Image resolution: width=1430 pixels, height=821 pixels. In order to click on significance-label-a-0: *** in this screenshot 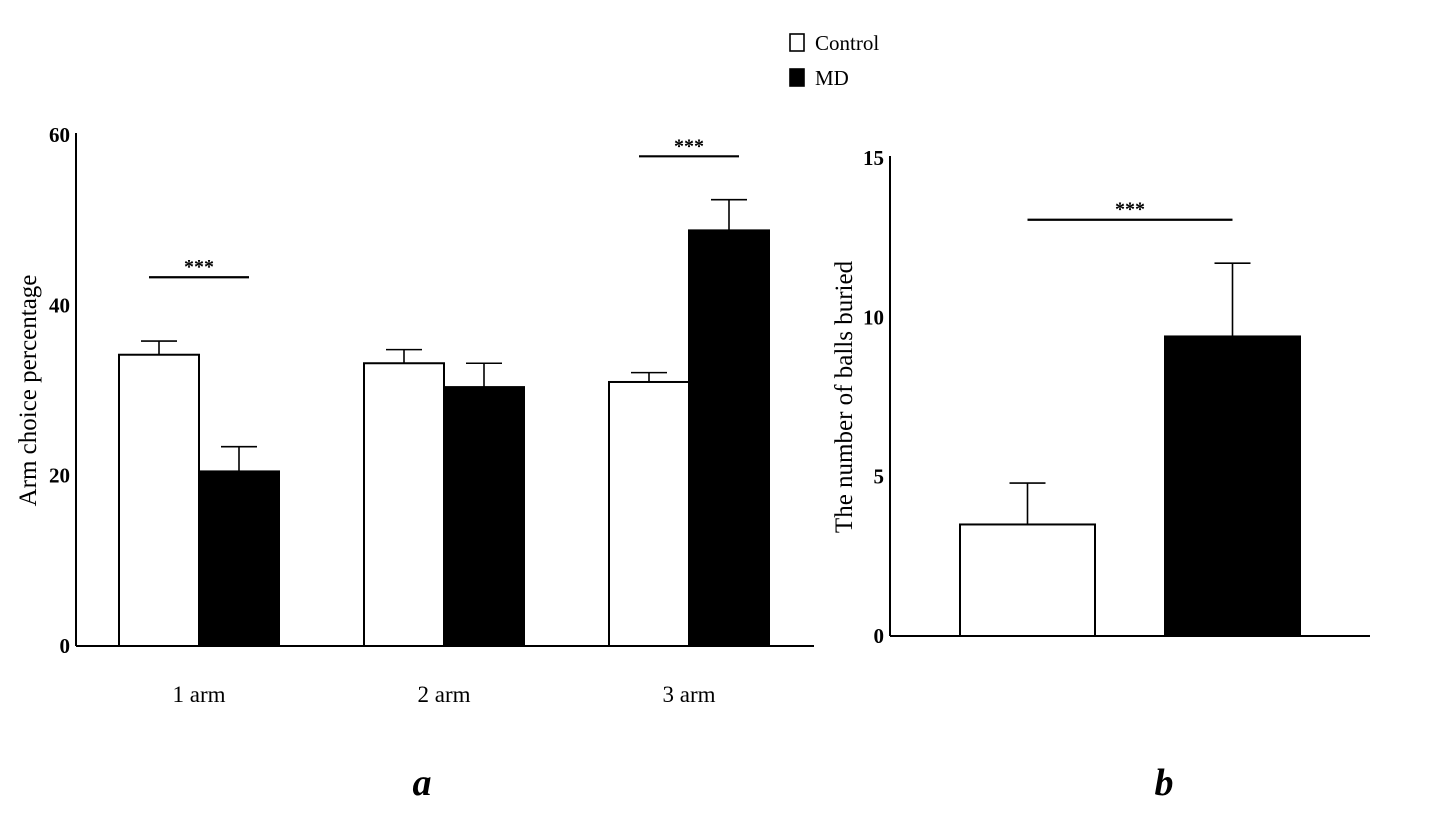, I will do `click(199, 267)`.